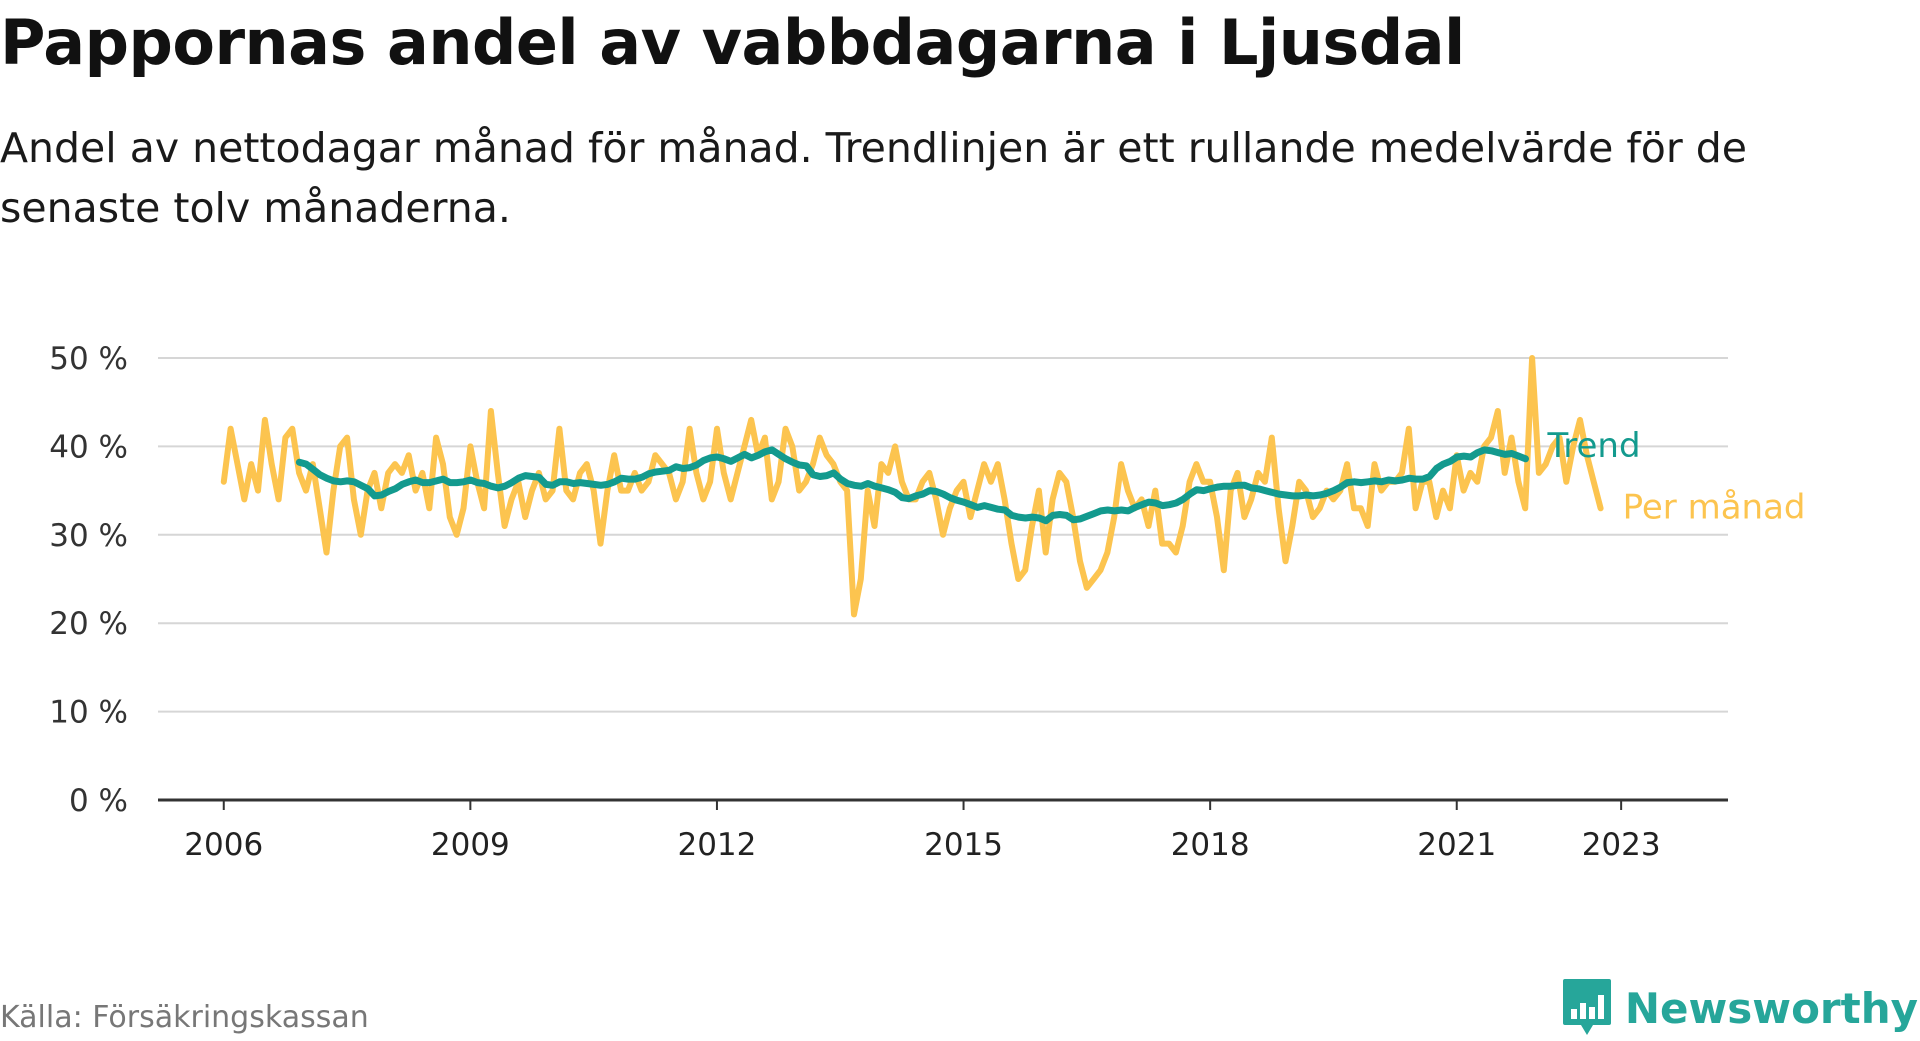 The height and width of the screenshot is (1041, 1920). What do you see at coordinates (88, 359) in the screenshot?
I see `y-tick-label: 50 %` at bounding box center [88, 359].